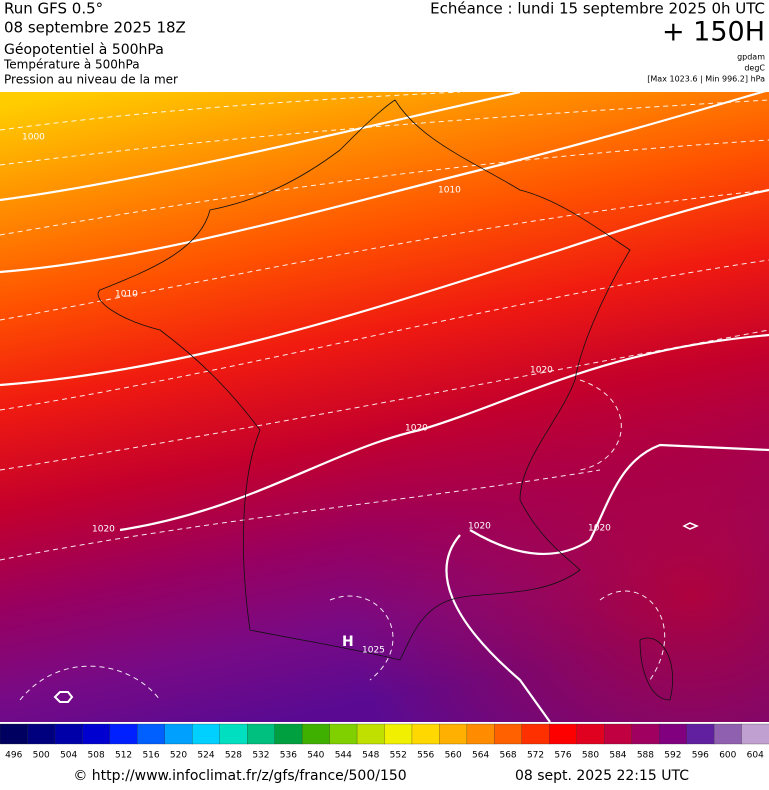 The image size is (769, 790). Describe the element at coordinates (84, 50) in the screenshot. I see `field: Géopotentiel à 500hPa` at that location.